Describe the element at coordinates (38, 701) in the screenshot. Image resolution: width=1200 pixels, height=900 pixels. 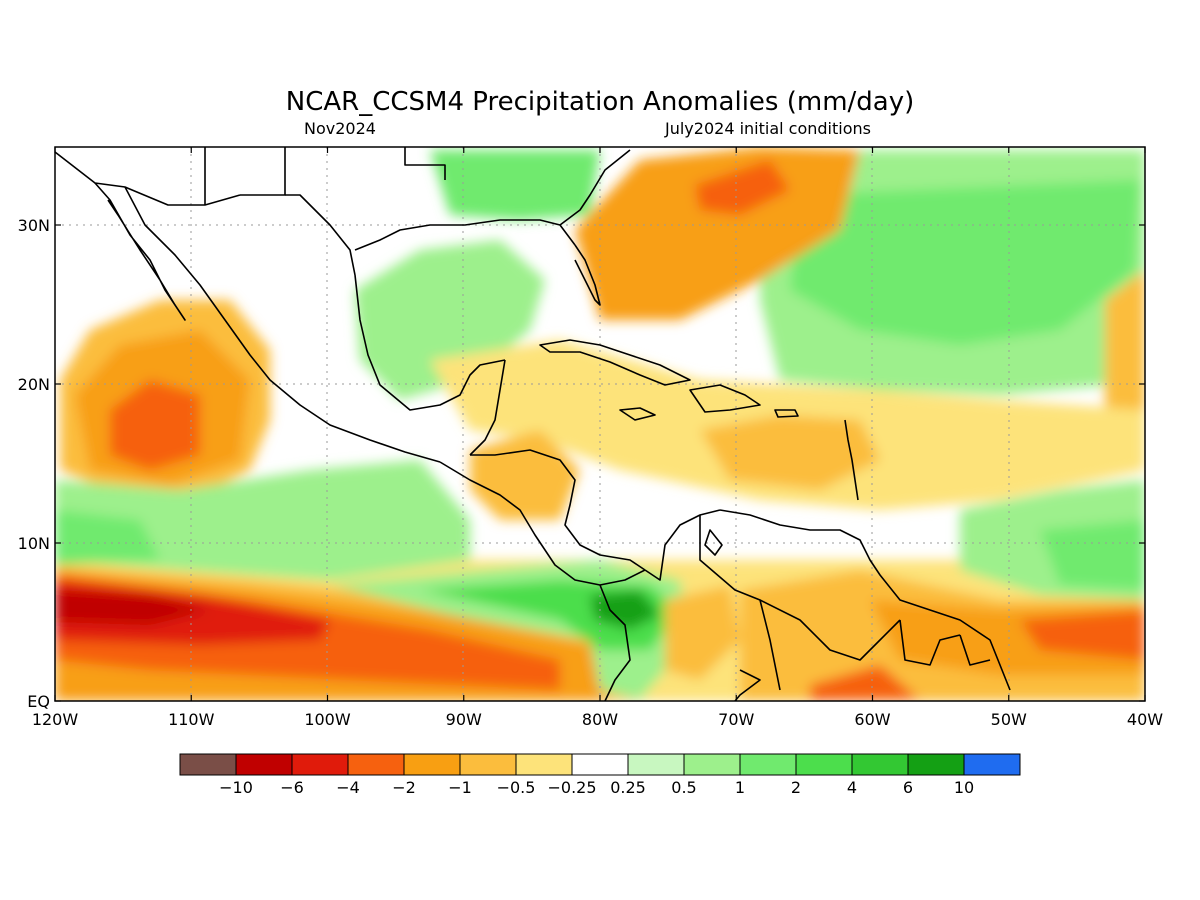
I see `lat-tick-label: EQ` at that location.